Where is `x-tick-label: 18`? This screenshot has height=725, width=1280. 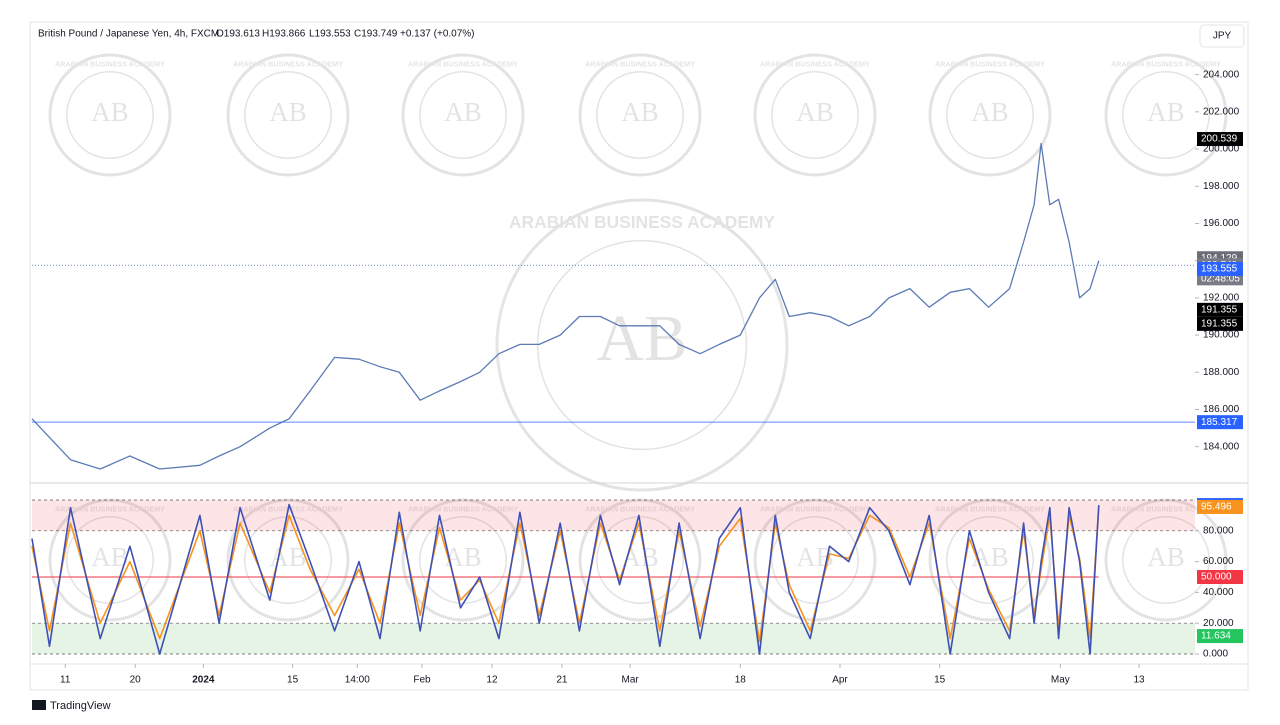
x-tick-label: 18 is located at coordinates (741, 680).